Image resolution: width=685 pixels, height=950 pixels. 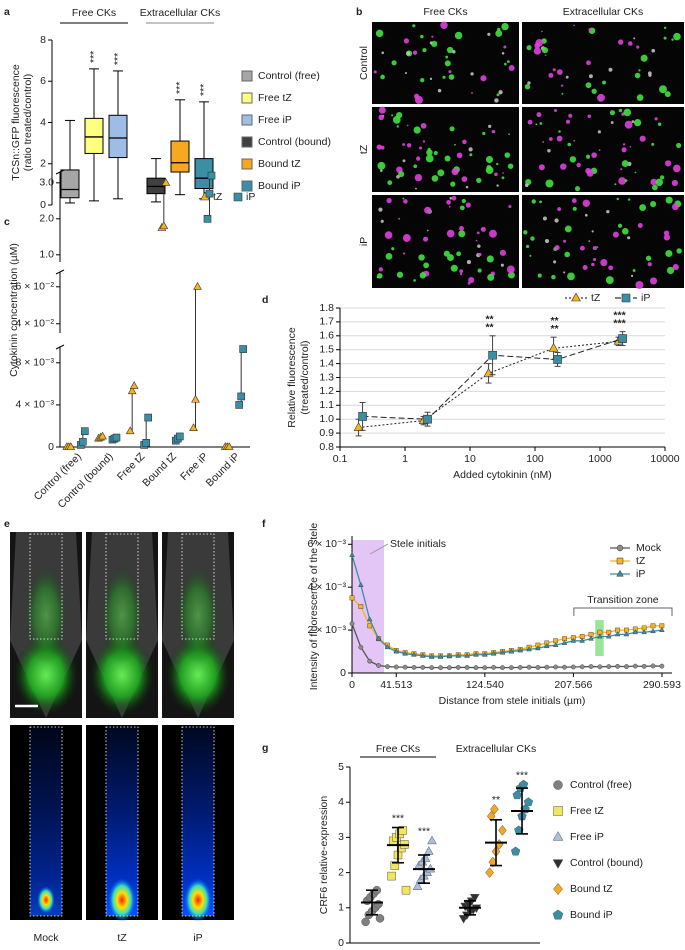 What do you see at coordinates (46, 938) in the screenshot?
I see `column-label: Mock` at bounding box center [46, 938].